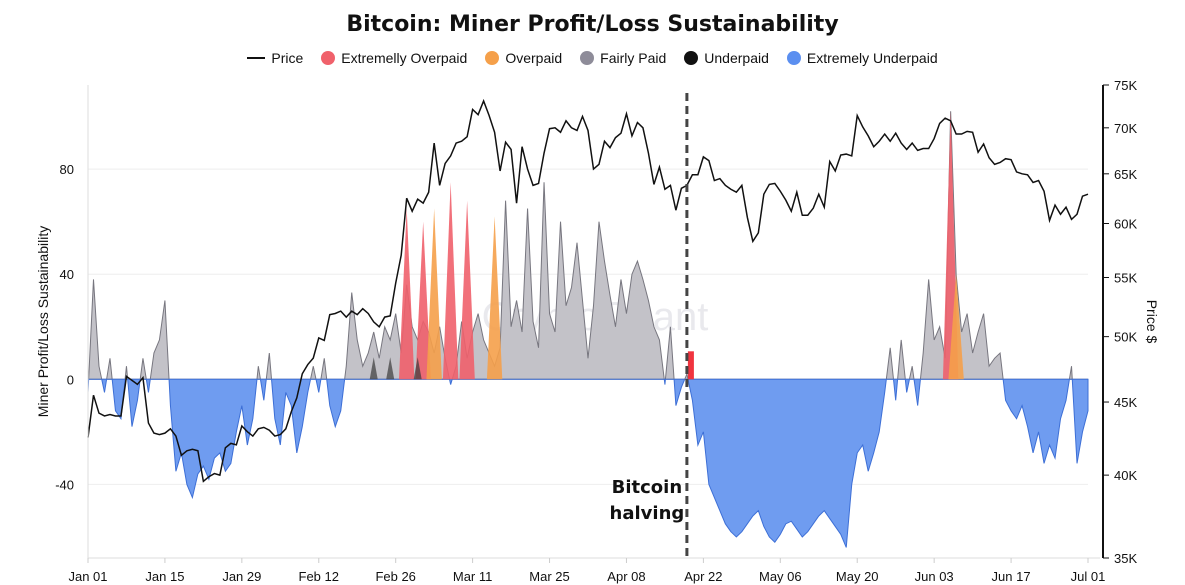 This screenshot has width=1185, height=585. I want to click on x-tick-label: Feb 26, so click(395, 576).